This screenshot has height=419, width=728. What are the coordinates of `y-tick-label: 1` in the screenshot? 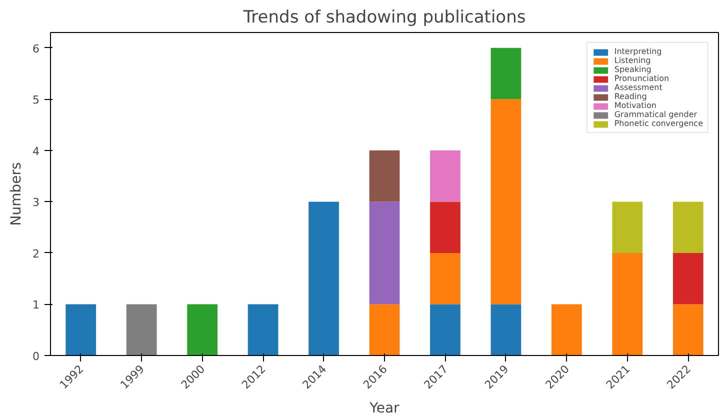 It's located at (36, 305).